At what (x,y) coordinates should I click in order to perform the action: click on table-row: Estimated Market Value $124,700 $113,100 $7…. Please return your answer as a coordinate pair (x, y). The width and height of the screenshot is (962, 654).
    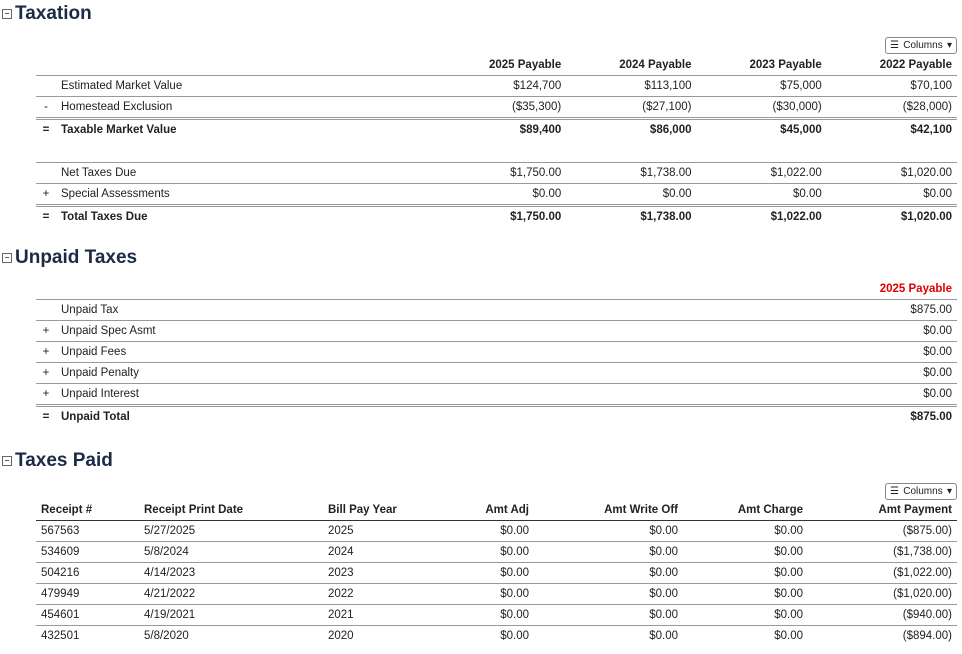
    Looking at the image, I should click on (496, 86).